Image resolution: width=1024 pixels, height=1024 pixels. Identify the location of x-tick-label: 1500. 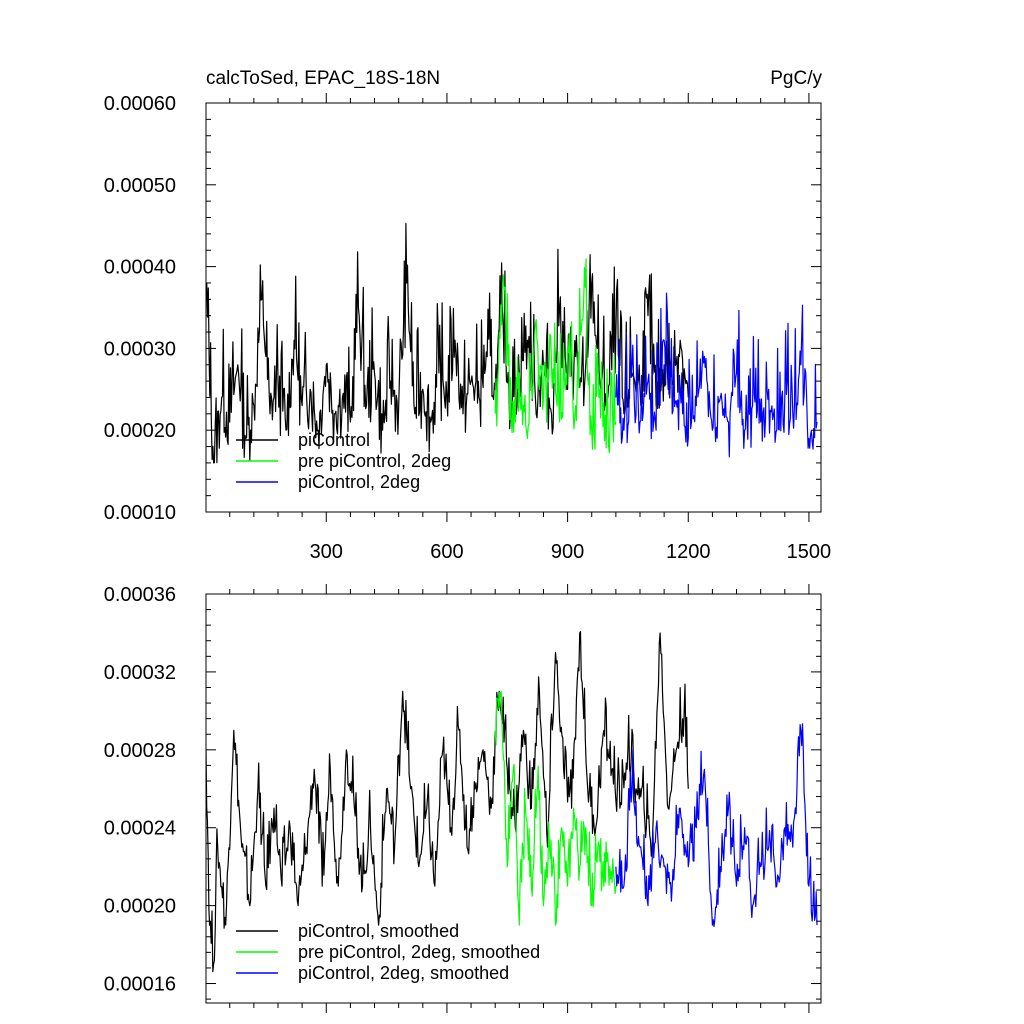
(809, 552).